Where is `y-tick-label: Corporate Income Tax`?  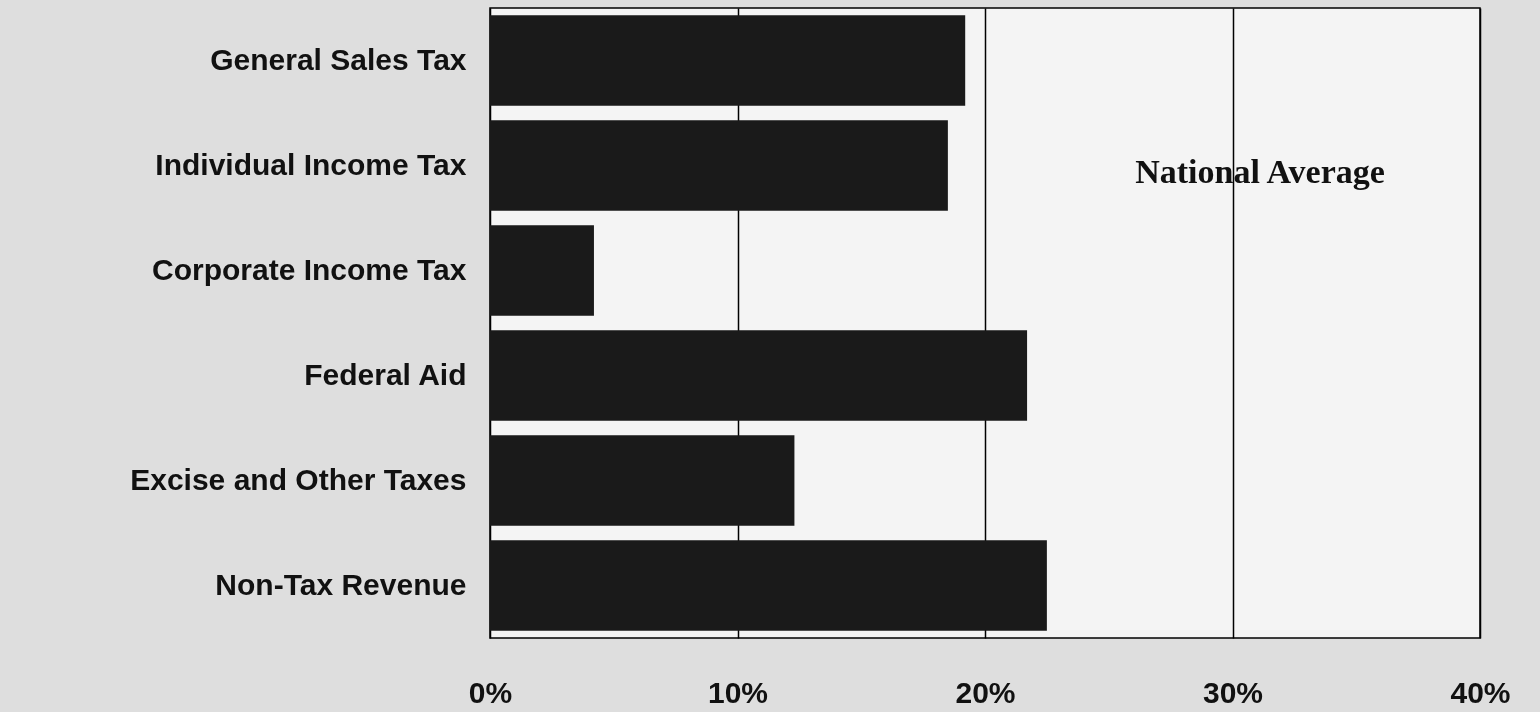
y-tick-label: Corporate Income Tax is located at coordinates (309, 269).